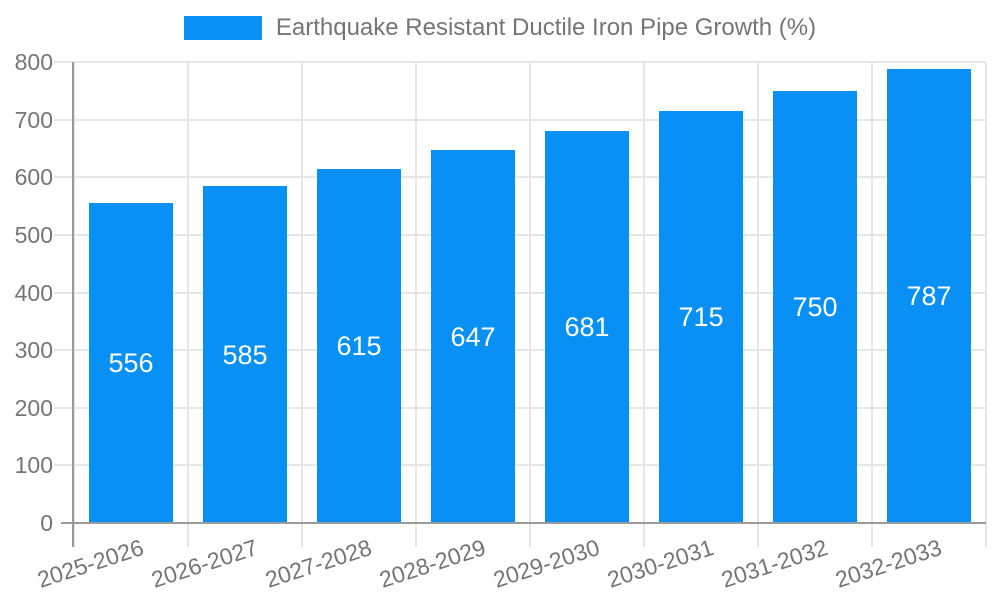  I want to click on bar-value-label: 585, so click(245, 355).